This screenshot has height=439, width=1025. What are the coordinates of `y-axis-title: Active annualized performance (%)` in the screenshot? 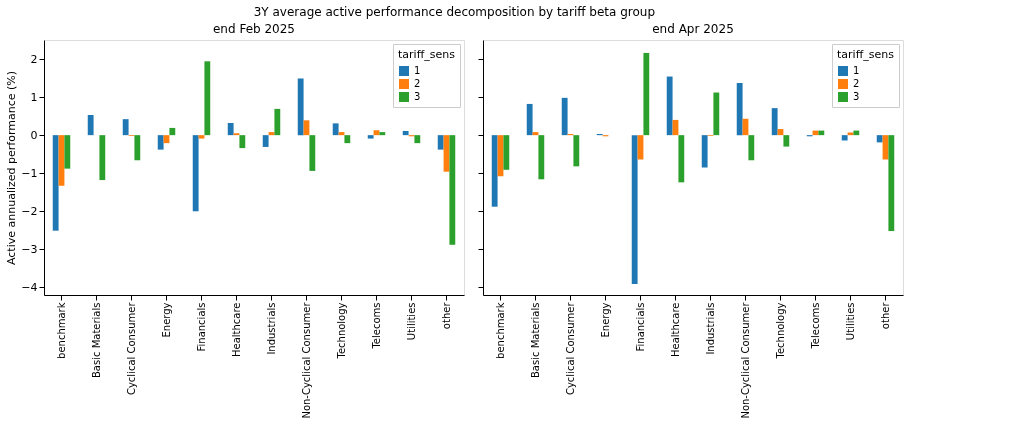 It's located at (12, 168).